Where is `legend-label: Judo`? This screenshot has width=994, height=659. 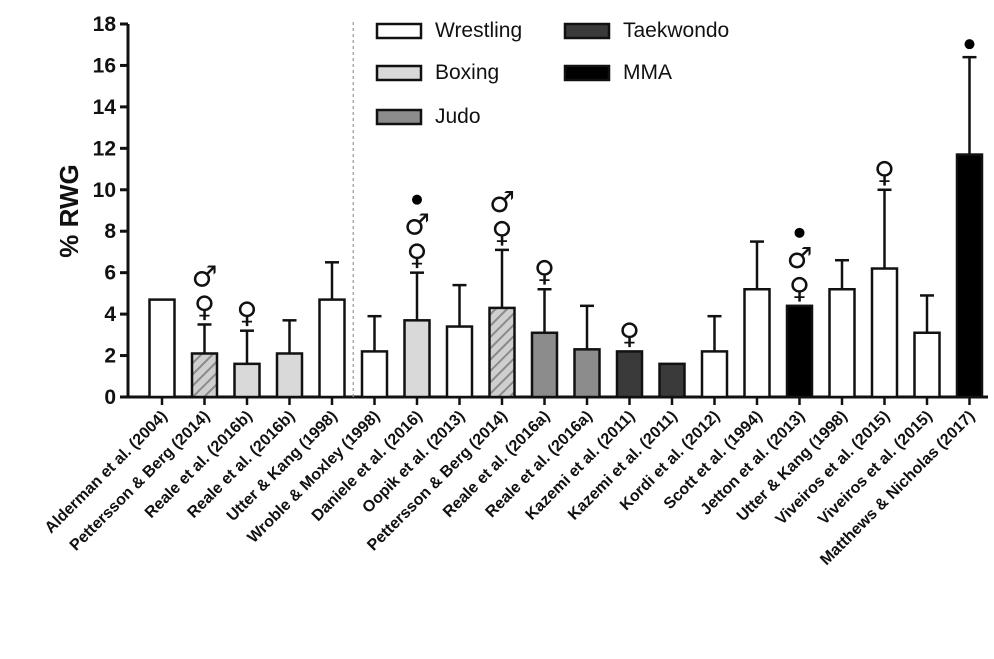 legend-label: Judo is located at coordinates (458, 116).